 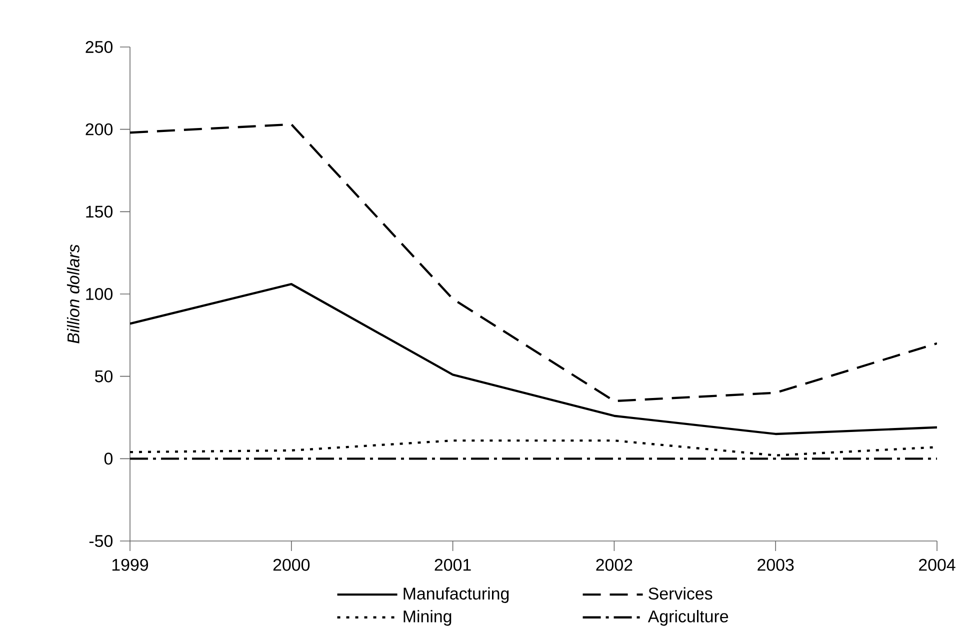 What do you see at coordinates (937, 564) in the screenshot?
I see `x-tick-label: 2004` at bounding box center [937, 564].